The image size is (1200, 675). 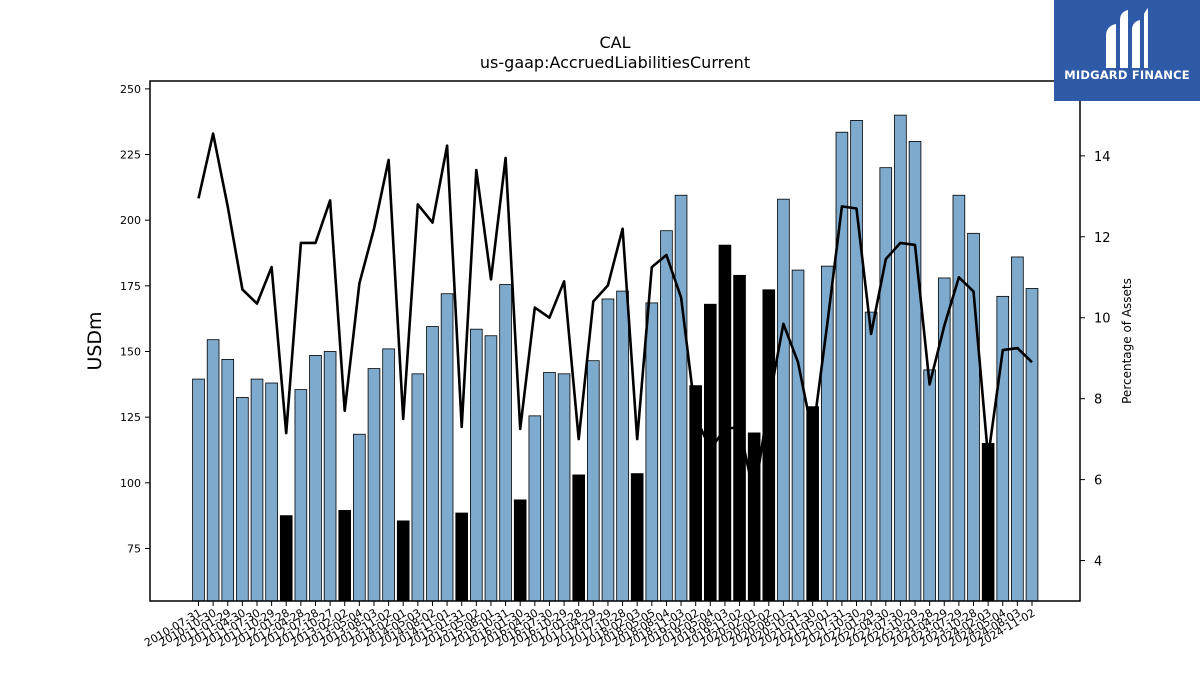 I want to click on y-tick-label: 175, so click(x=130, y=286).